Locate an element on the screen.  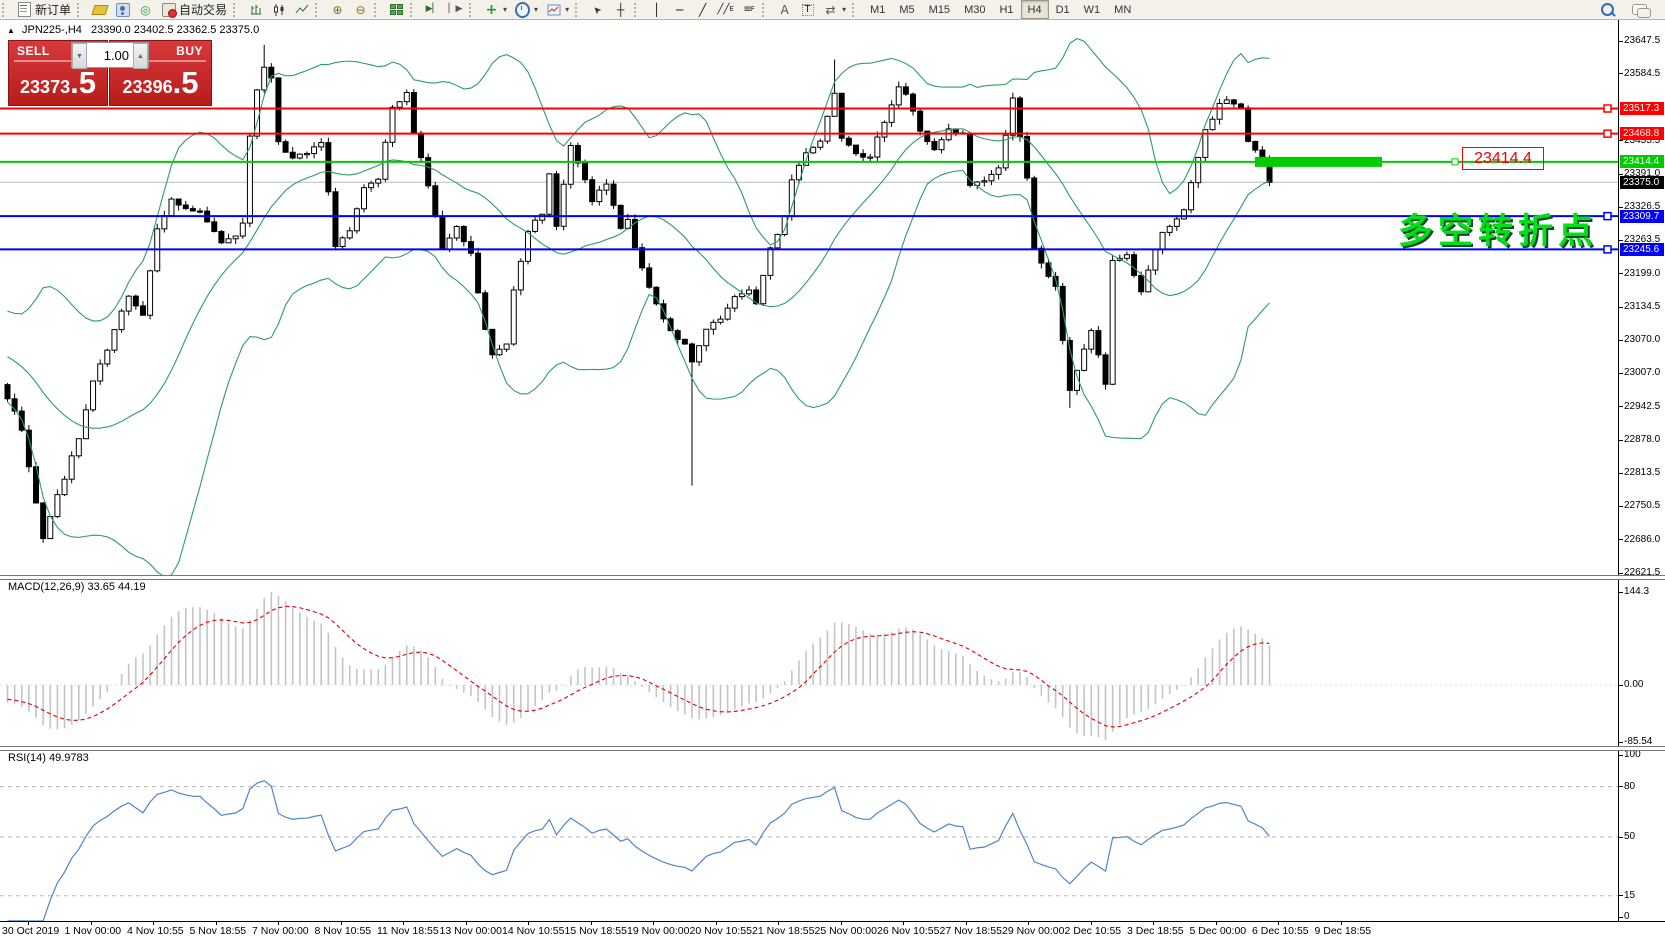
buy-underline is located at coordinates (171, 61).